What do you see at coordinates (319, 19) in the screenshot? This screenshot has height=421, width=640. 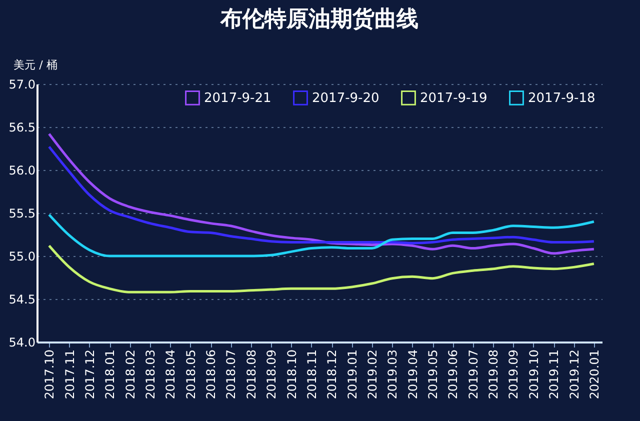 I see `chart-title: 布伦特原油期货曲线` at bounding box center [319, 19].